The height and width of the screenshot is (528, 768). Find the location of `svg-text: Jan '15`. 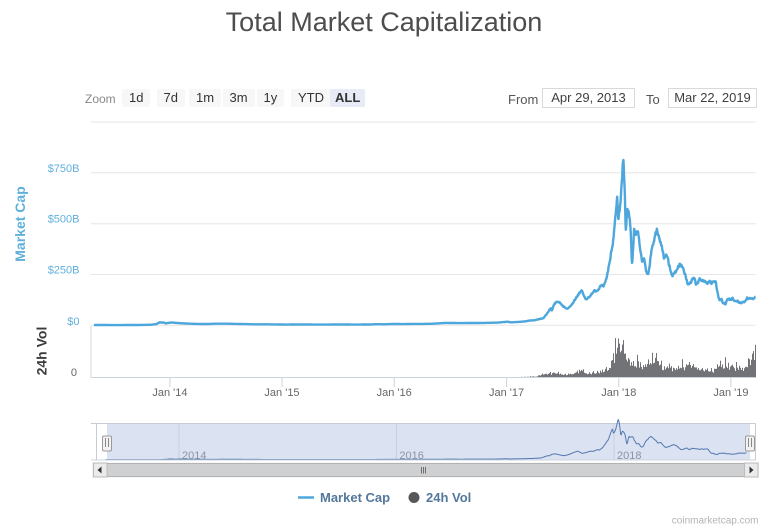

svg-text: Jan '15 is located at coordinates (281, 393).